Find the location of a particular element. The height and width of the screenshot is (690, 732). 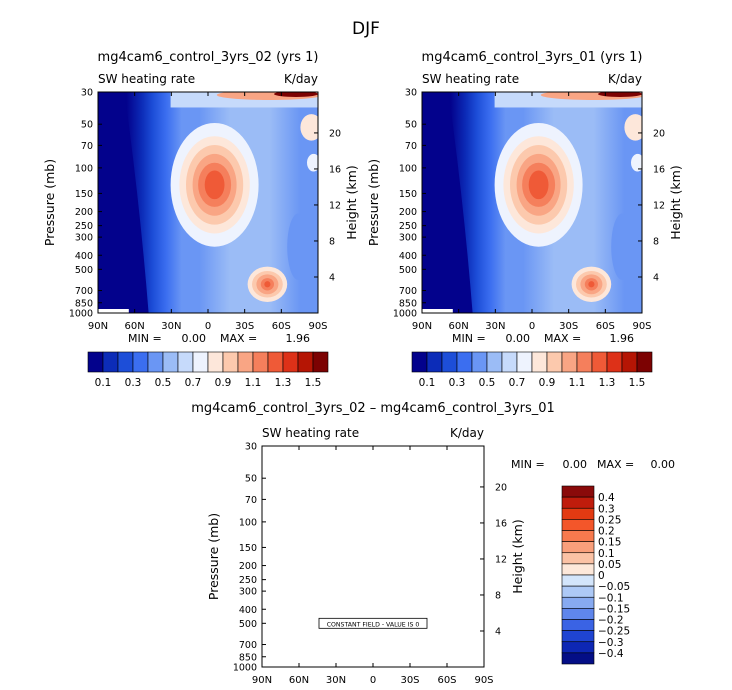

x-tick-label: 60N is located at coordinates (299, 680).